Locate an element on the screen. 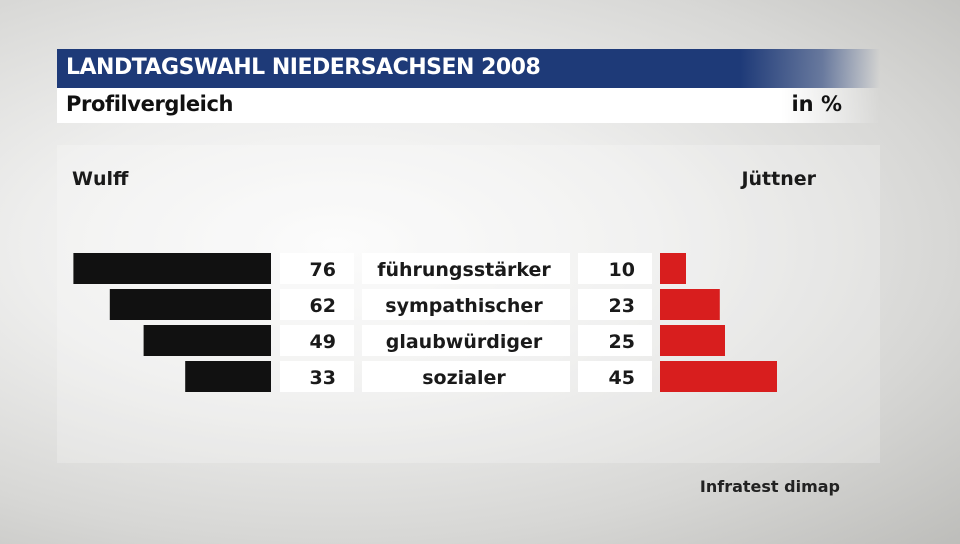 Image resolution: width=960 pixels, height=544 pixels. value-label-left: 33 is located at coordinates (323, 378).